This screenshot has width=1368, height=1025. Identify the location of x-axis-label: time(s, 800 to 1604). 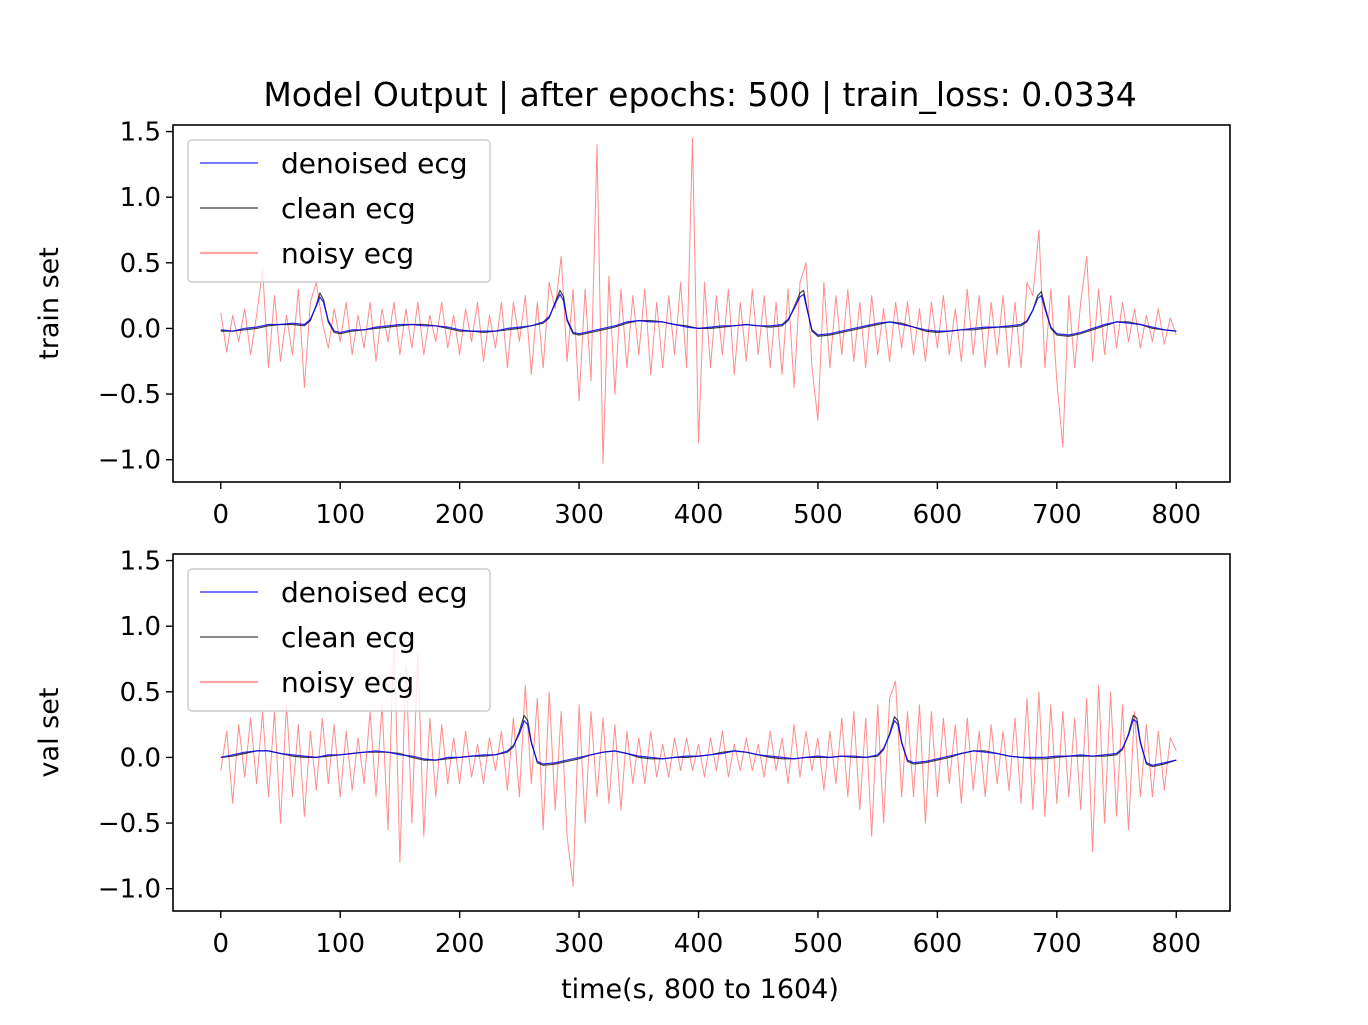
(700, 989).